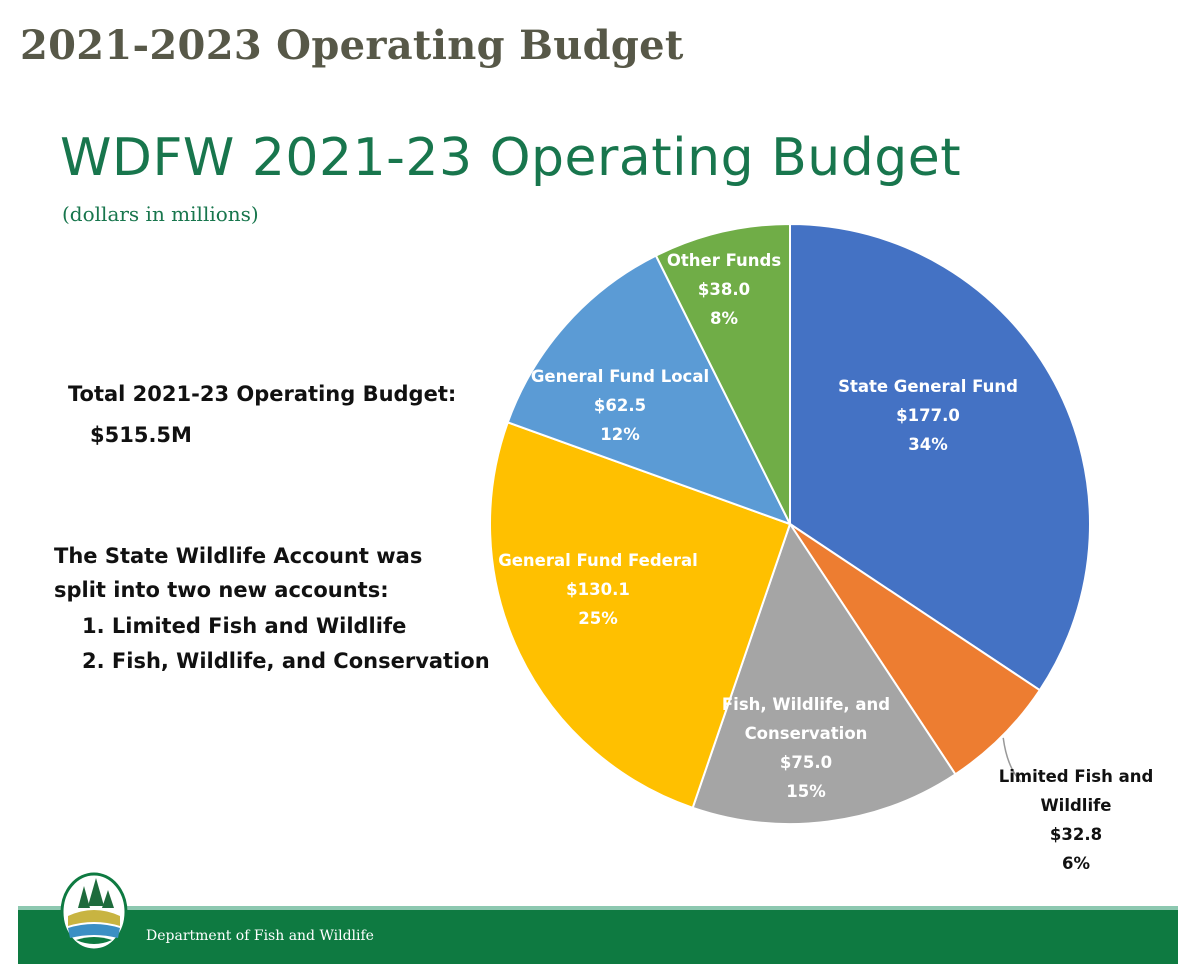  Describe the element at coordinates (806, 748) in the screenshot. I see `data-label-fish-wildlife-and-conservation: Fish, Wildlife, and Conservation $75.0 15%` at that location.